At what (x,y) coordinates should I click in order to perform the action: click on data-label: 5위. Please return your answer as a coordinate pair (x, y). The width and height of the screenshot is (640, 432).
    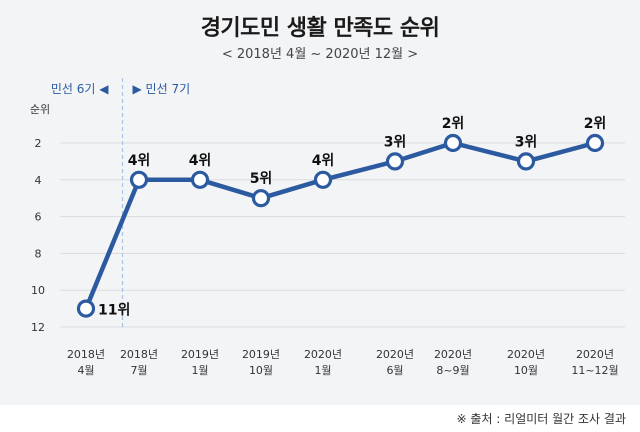
    Looking at the image, I should click on (261, 179).